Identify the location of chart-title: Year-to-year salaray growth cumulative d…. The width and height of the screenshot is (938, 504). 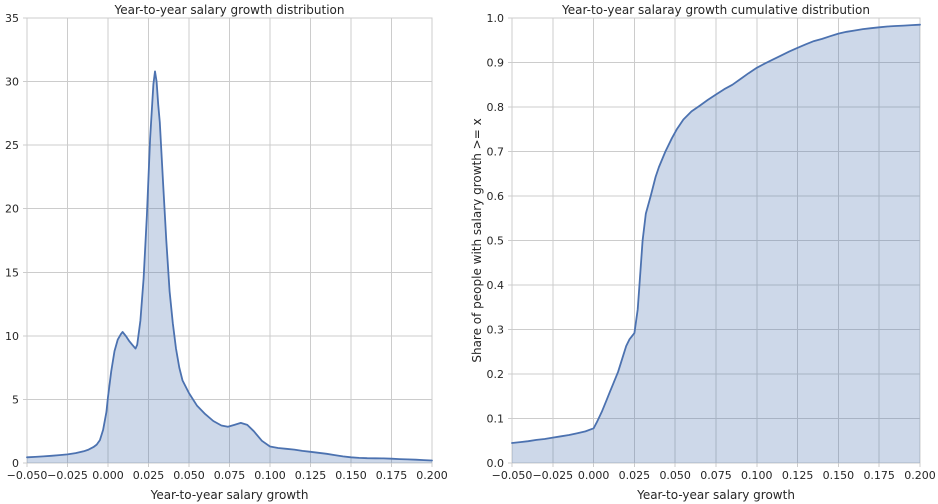
(715, 10).